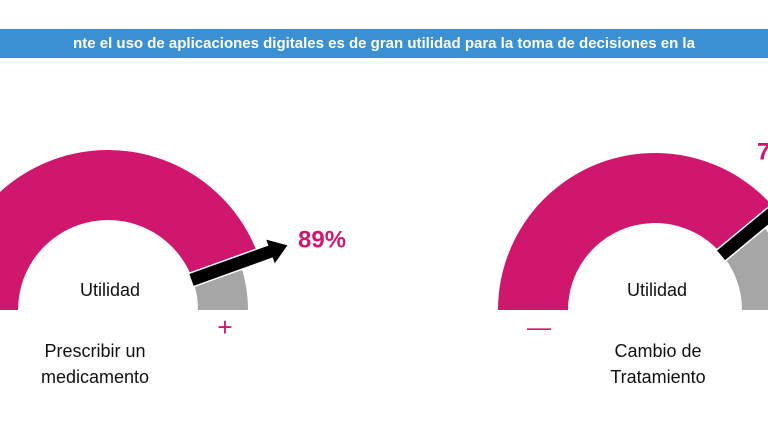  What do you see at coordinates (94, 351) in the screenshot?
I see `gauge-caption: Prescribir un` at bounding box center [94, 351].